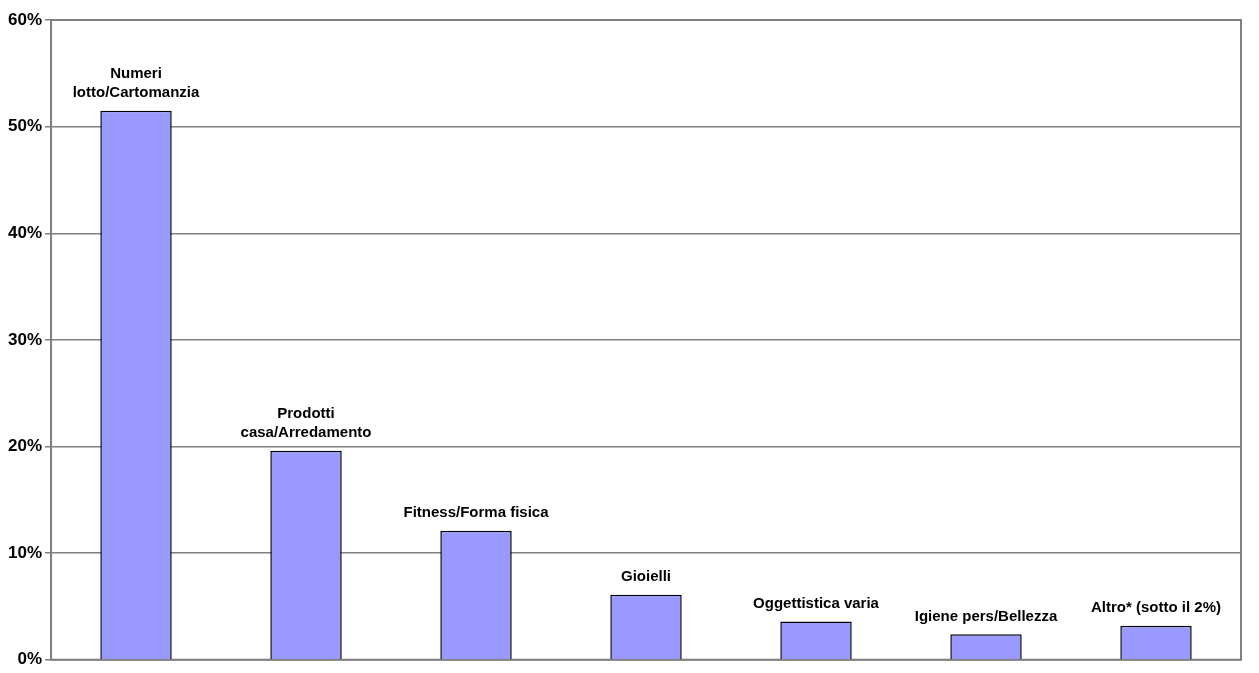  What do you see at coordinates (986, 615) in the screenshot?
I see `x-tick-label: Igiene pers/Bellezza` at bounding box center [986, 615].